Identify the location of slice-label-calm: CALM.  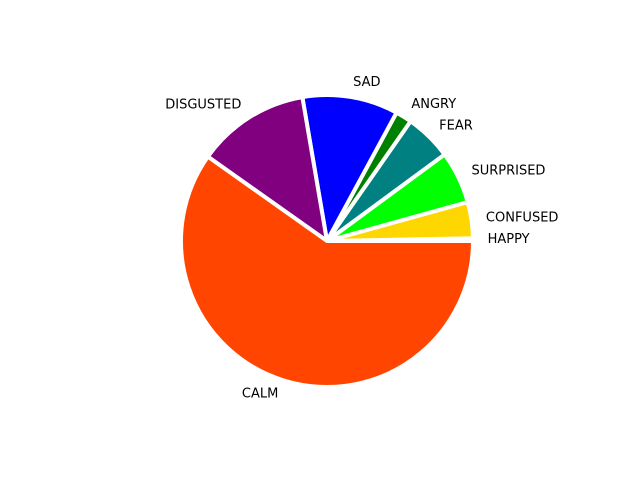
(260, 394).